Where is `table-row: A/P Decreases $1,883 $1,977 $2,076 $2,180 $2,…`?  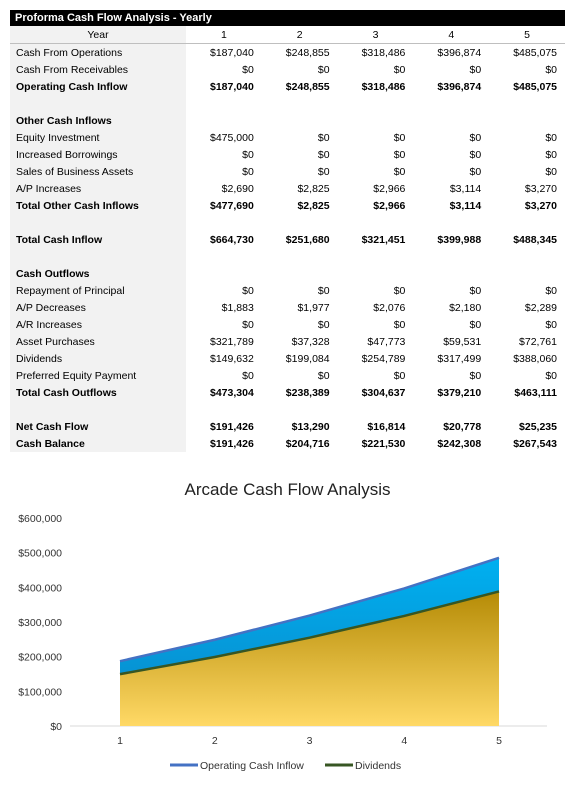 table-row: A/P Decreases $1,883 $1,977 $2,076 $2,180 $2,… is located at coordinates (287, 307).